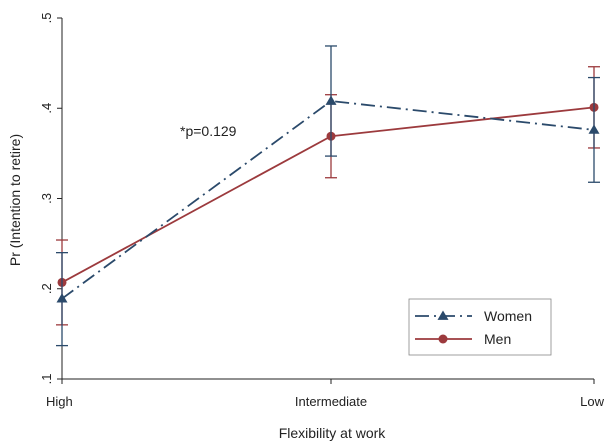 The width and height of the screenshot is (606, 444). I want to click on legend: Women Men, so click(480, 327).